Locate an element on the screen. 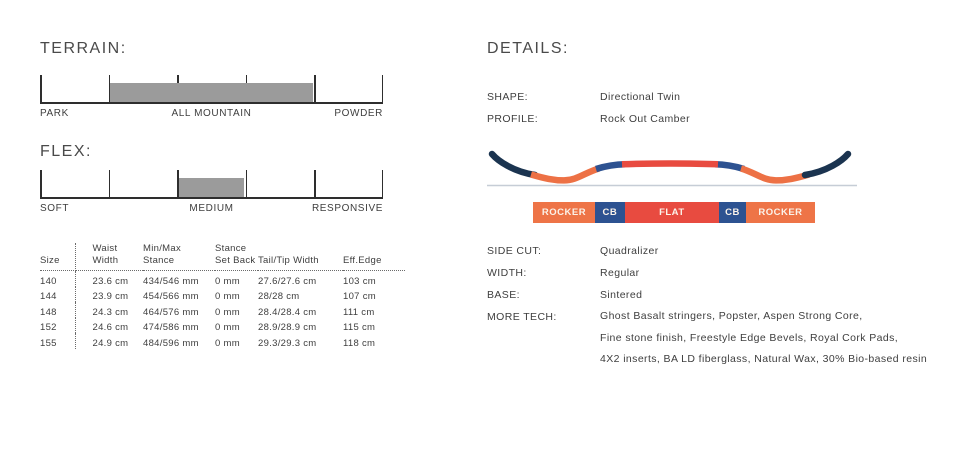 This screenshot has width=960, height=467. cell-waist: 24.3 cm is located at coordinates (110, 312).